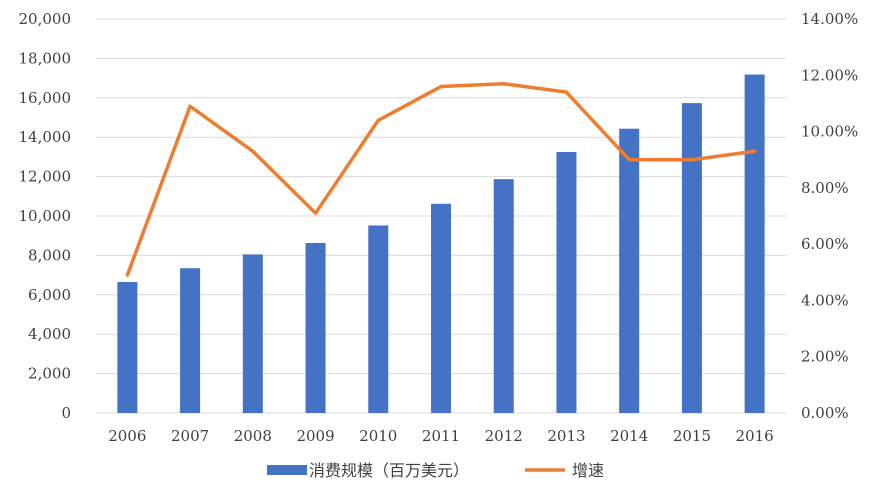 This screenshot has height=488, width=873. I want to click on left-tick-label: 10,000, so click(45, 216).